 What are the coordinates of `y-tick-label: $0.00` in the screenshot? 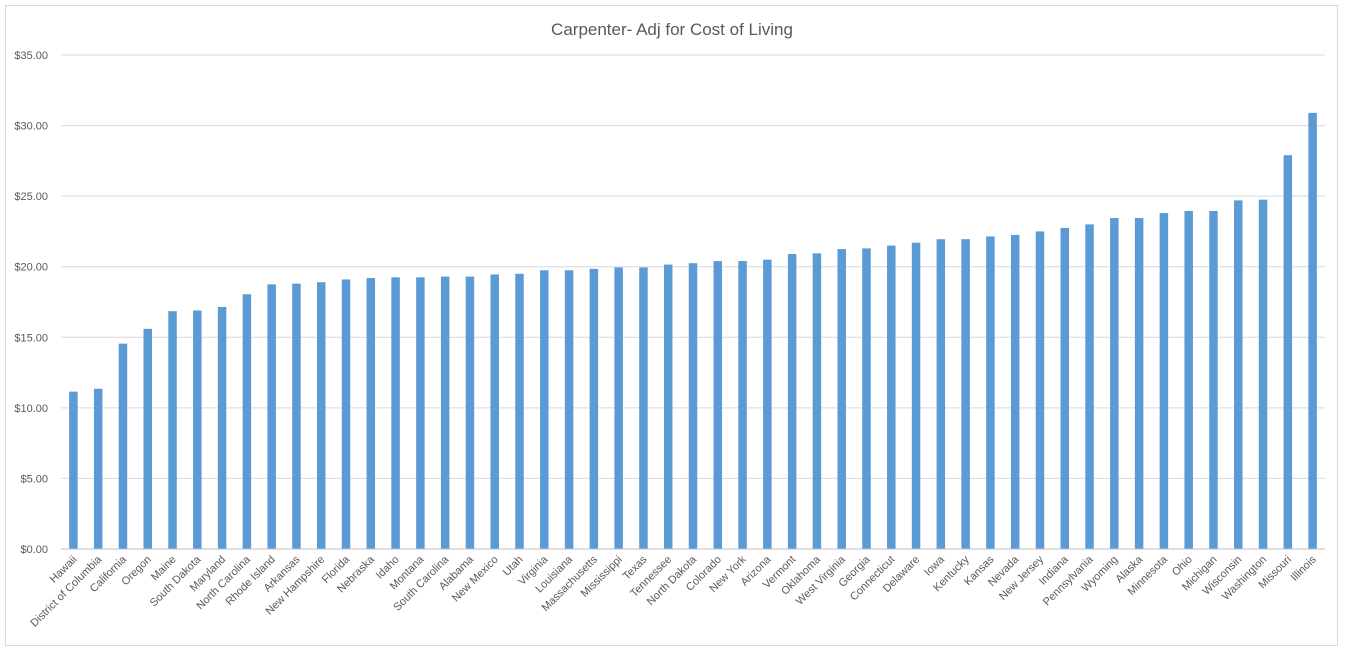 It's located at (34, 550).